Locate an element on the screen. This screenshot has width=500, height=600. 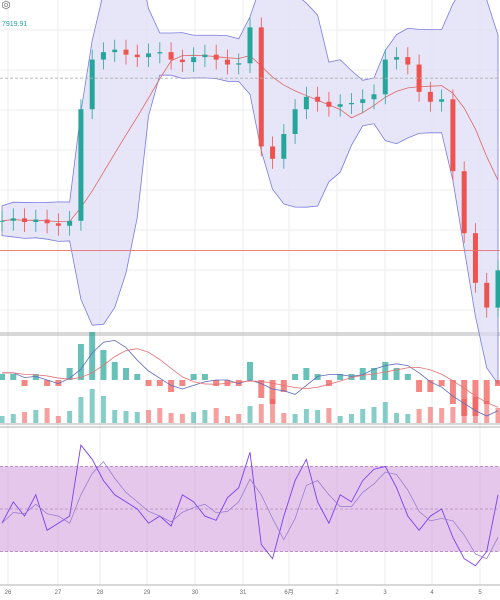
x-axis-tick-label: 3 is located at coordinates (385, 593).